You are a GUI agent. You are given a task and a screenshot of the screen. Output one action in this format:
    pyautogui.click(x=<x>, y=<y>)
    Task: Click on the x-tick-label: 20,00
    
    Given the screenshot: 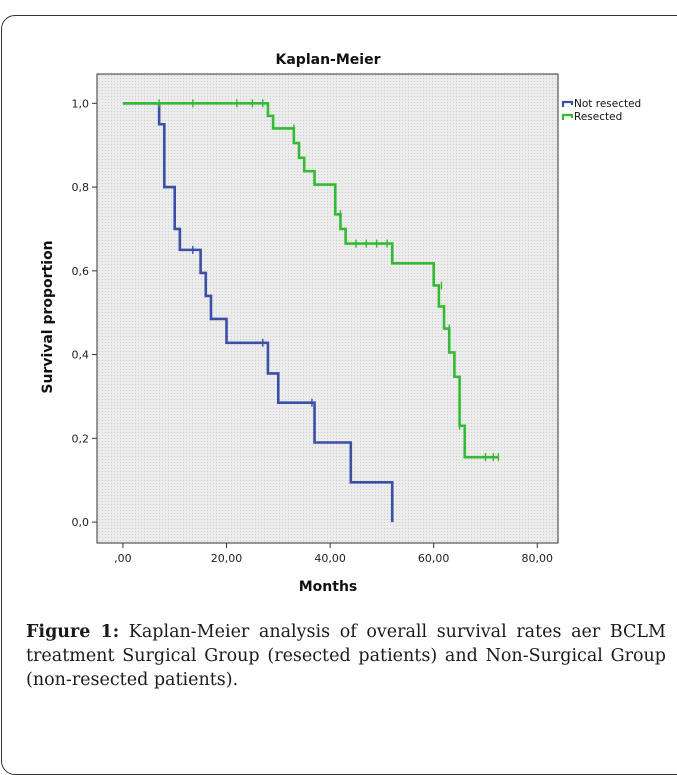 What is the action you would take?
    pyautogui.click(x=227, y=558)
    